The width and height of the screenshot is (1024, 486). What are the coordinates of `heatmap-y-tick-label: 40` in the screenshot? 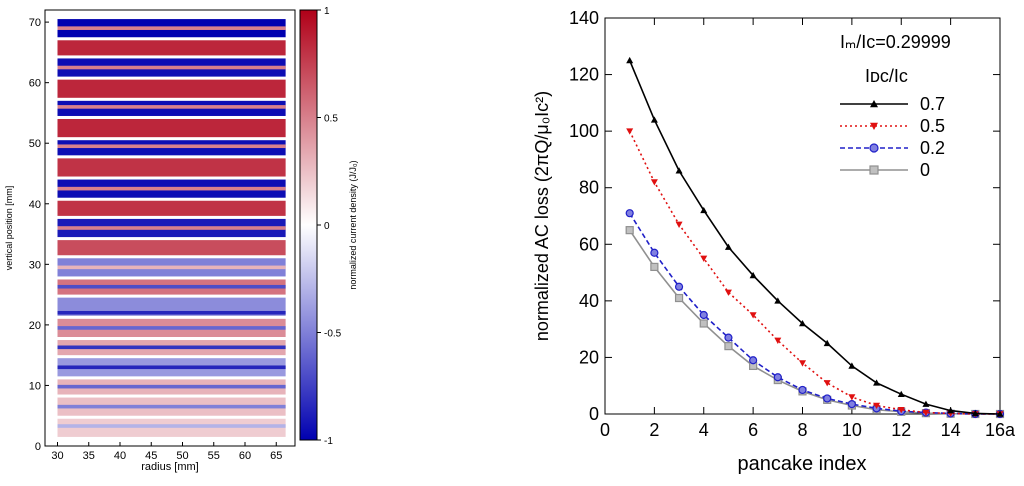 It's located at (35, 205).